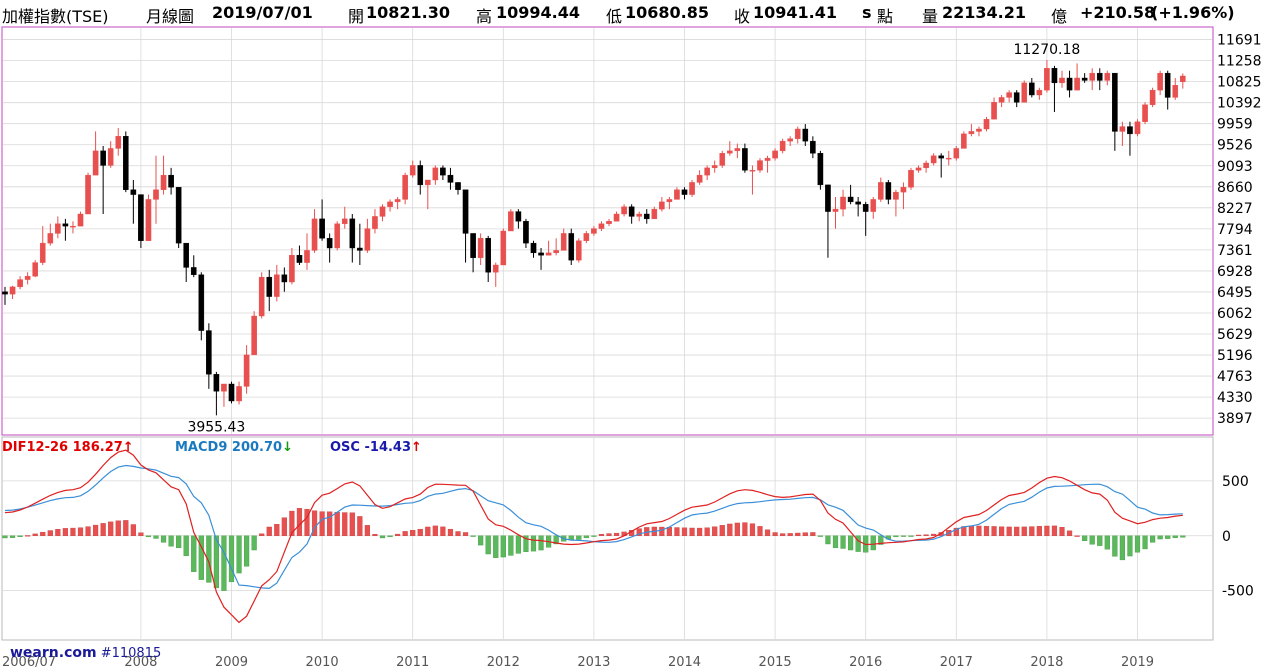 Image resolution: width=1280 pixels, height=670 pixels. I want to click on price-tick-label: 5629, so click(1235, 335).